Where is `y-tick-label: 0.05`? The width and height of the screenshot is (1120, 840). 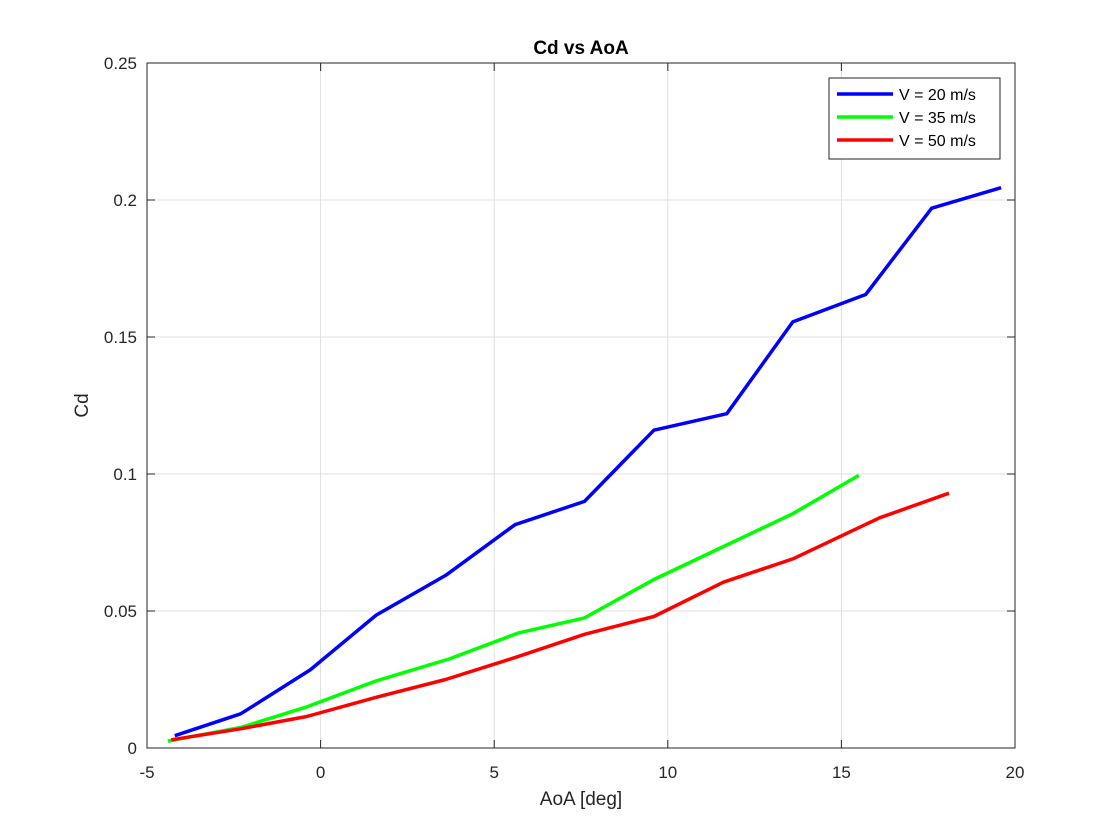 y-tick-label: 0.05 is located at coordinates (120, 611).